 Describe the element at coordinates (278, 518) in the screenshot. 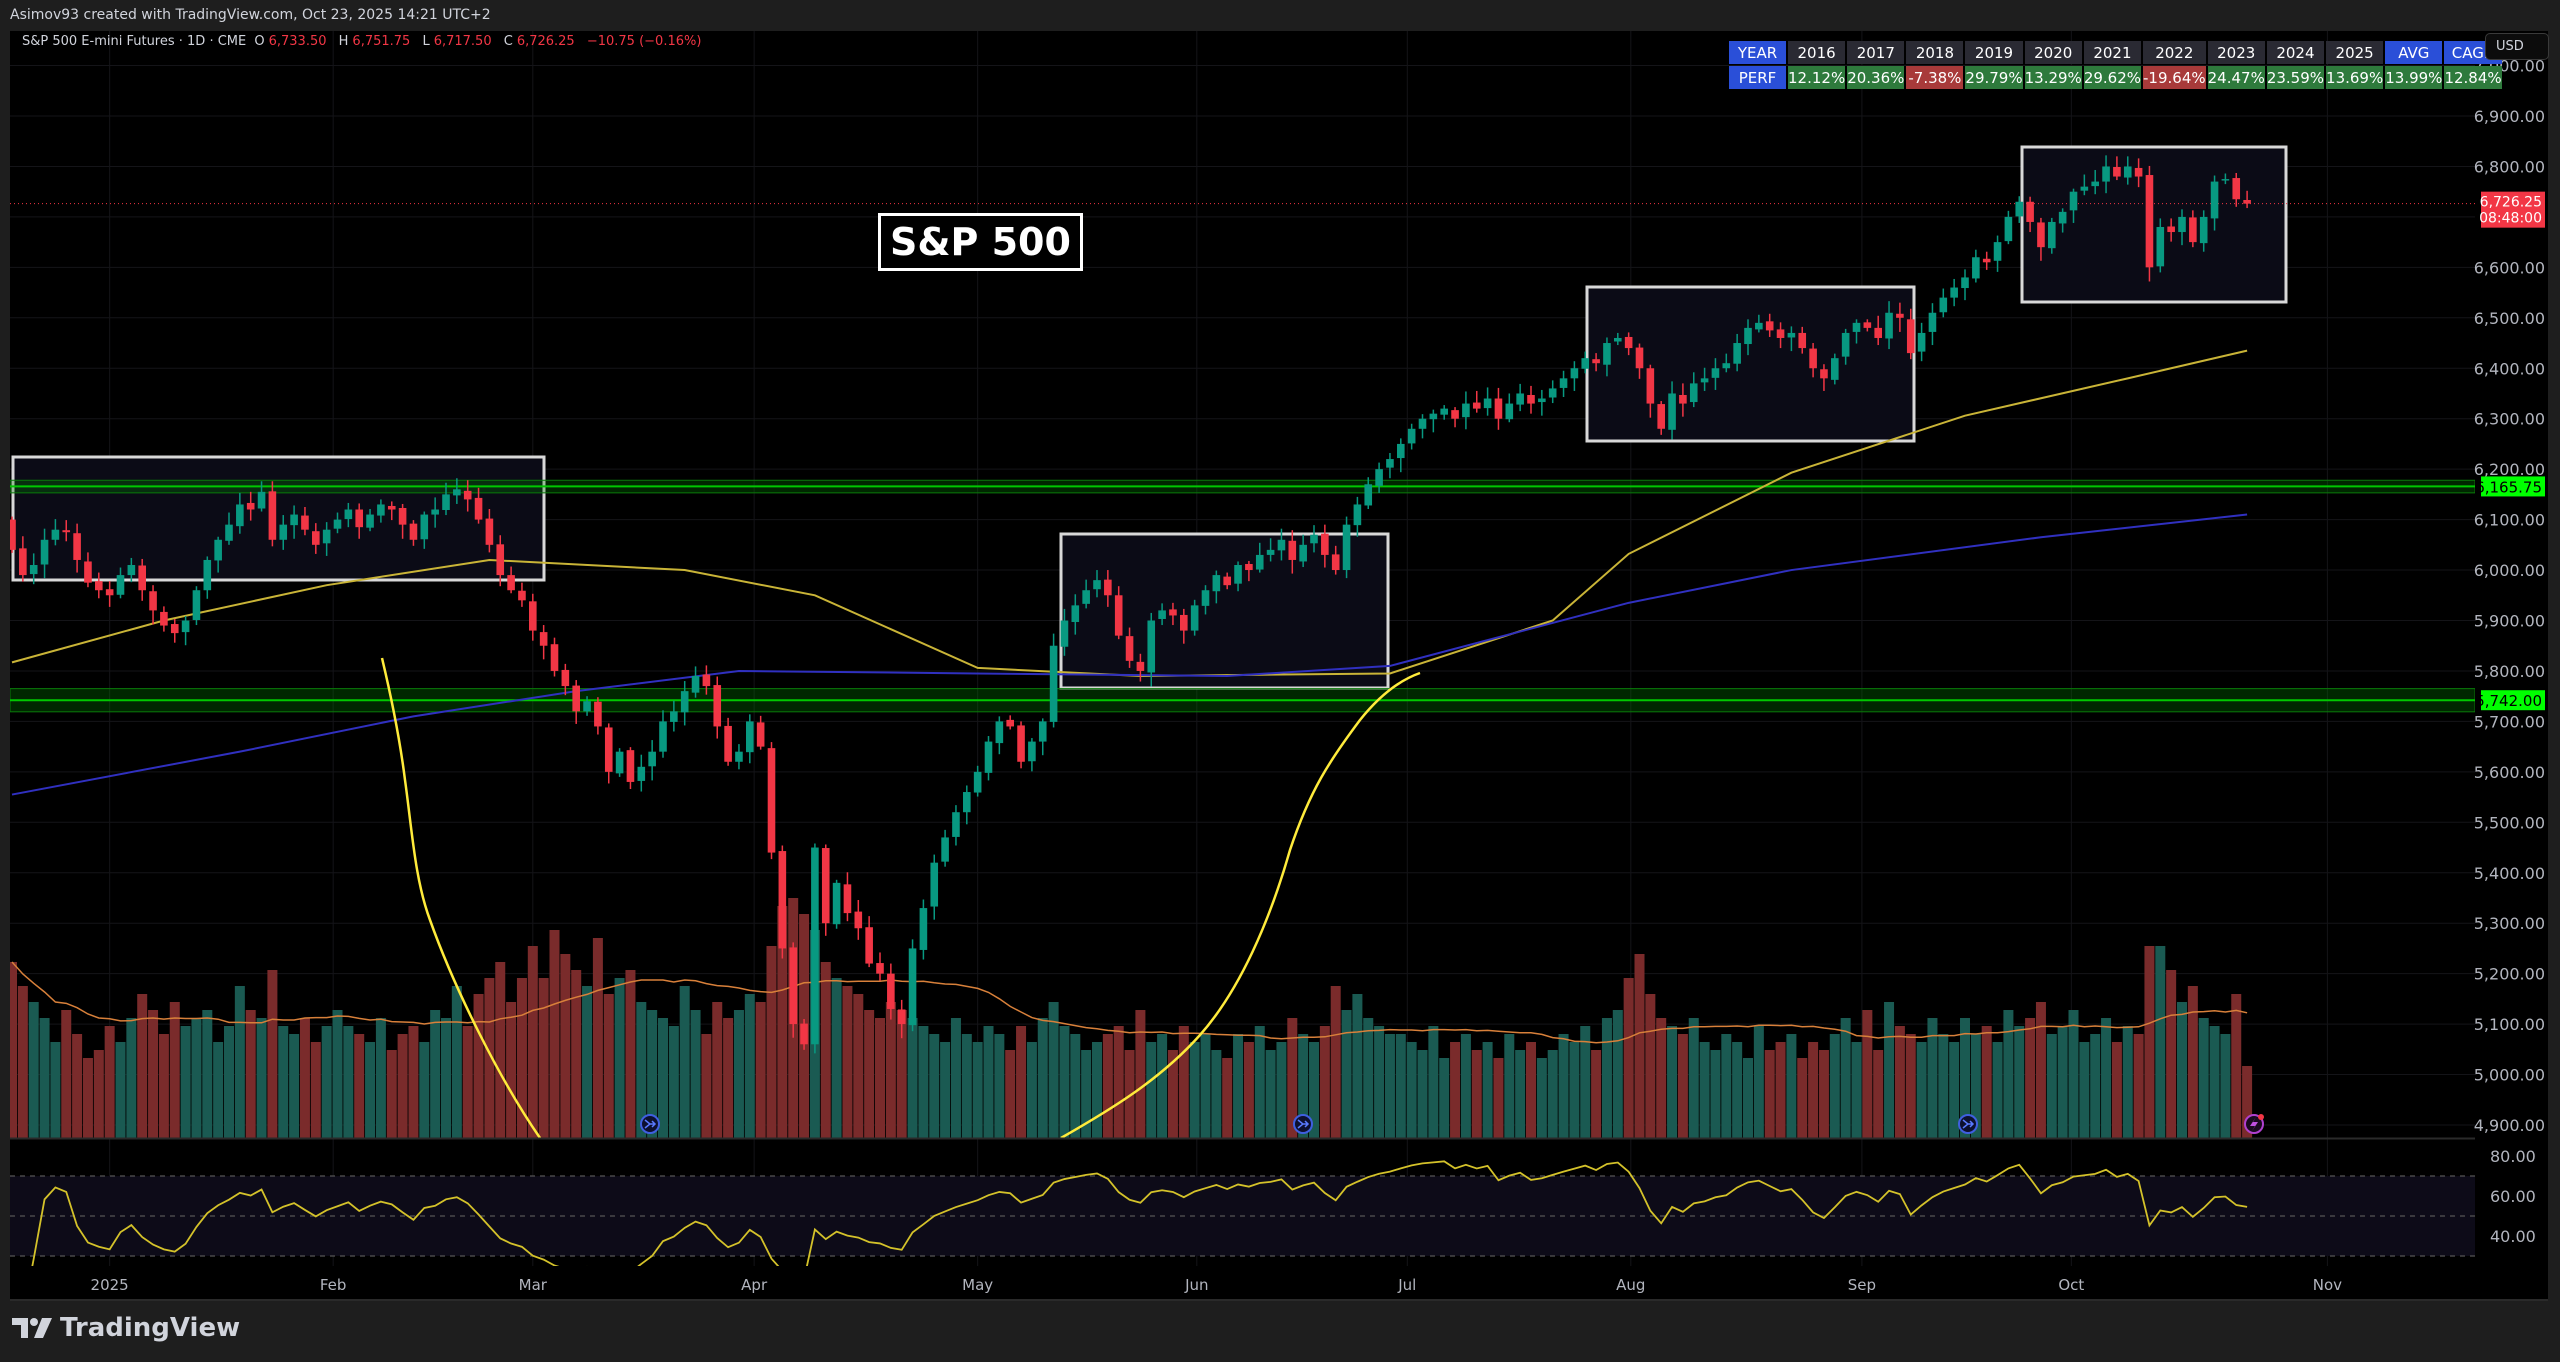

I see `range-box-jan-feb` at that location.